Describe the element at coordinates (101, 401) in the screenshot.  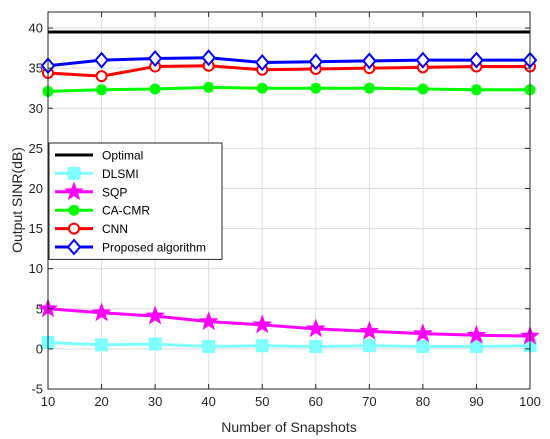
I see `x-tick-label: 20` at that location.